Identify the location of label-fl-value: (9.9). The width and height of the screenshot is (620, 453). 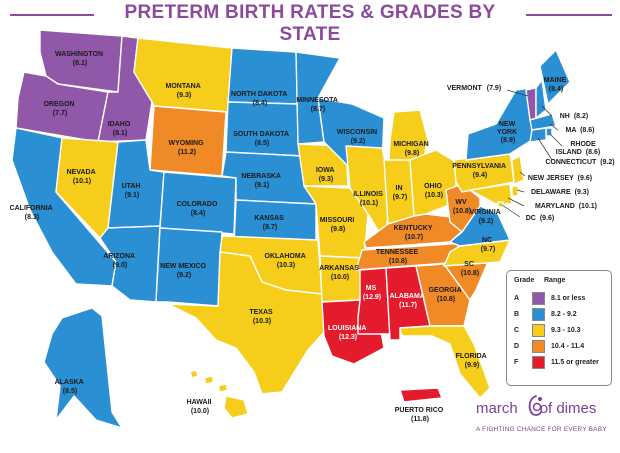
(472, 365).